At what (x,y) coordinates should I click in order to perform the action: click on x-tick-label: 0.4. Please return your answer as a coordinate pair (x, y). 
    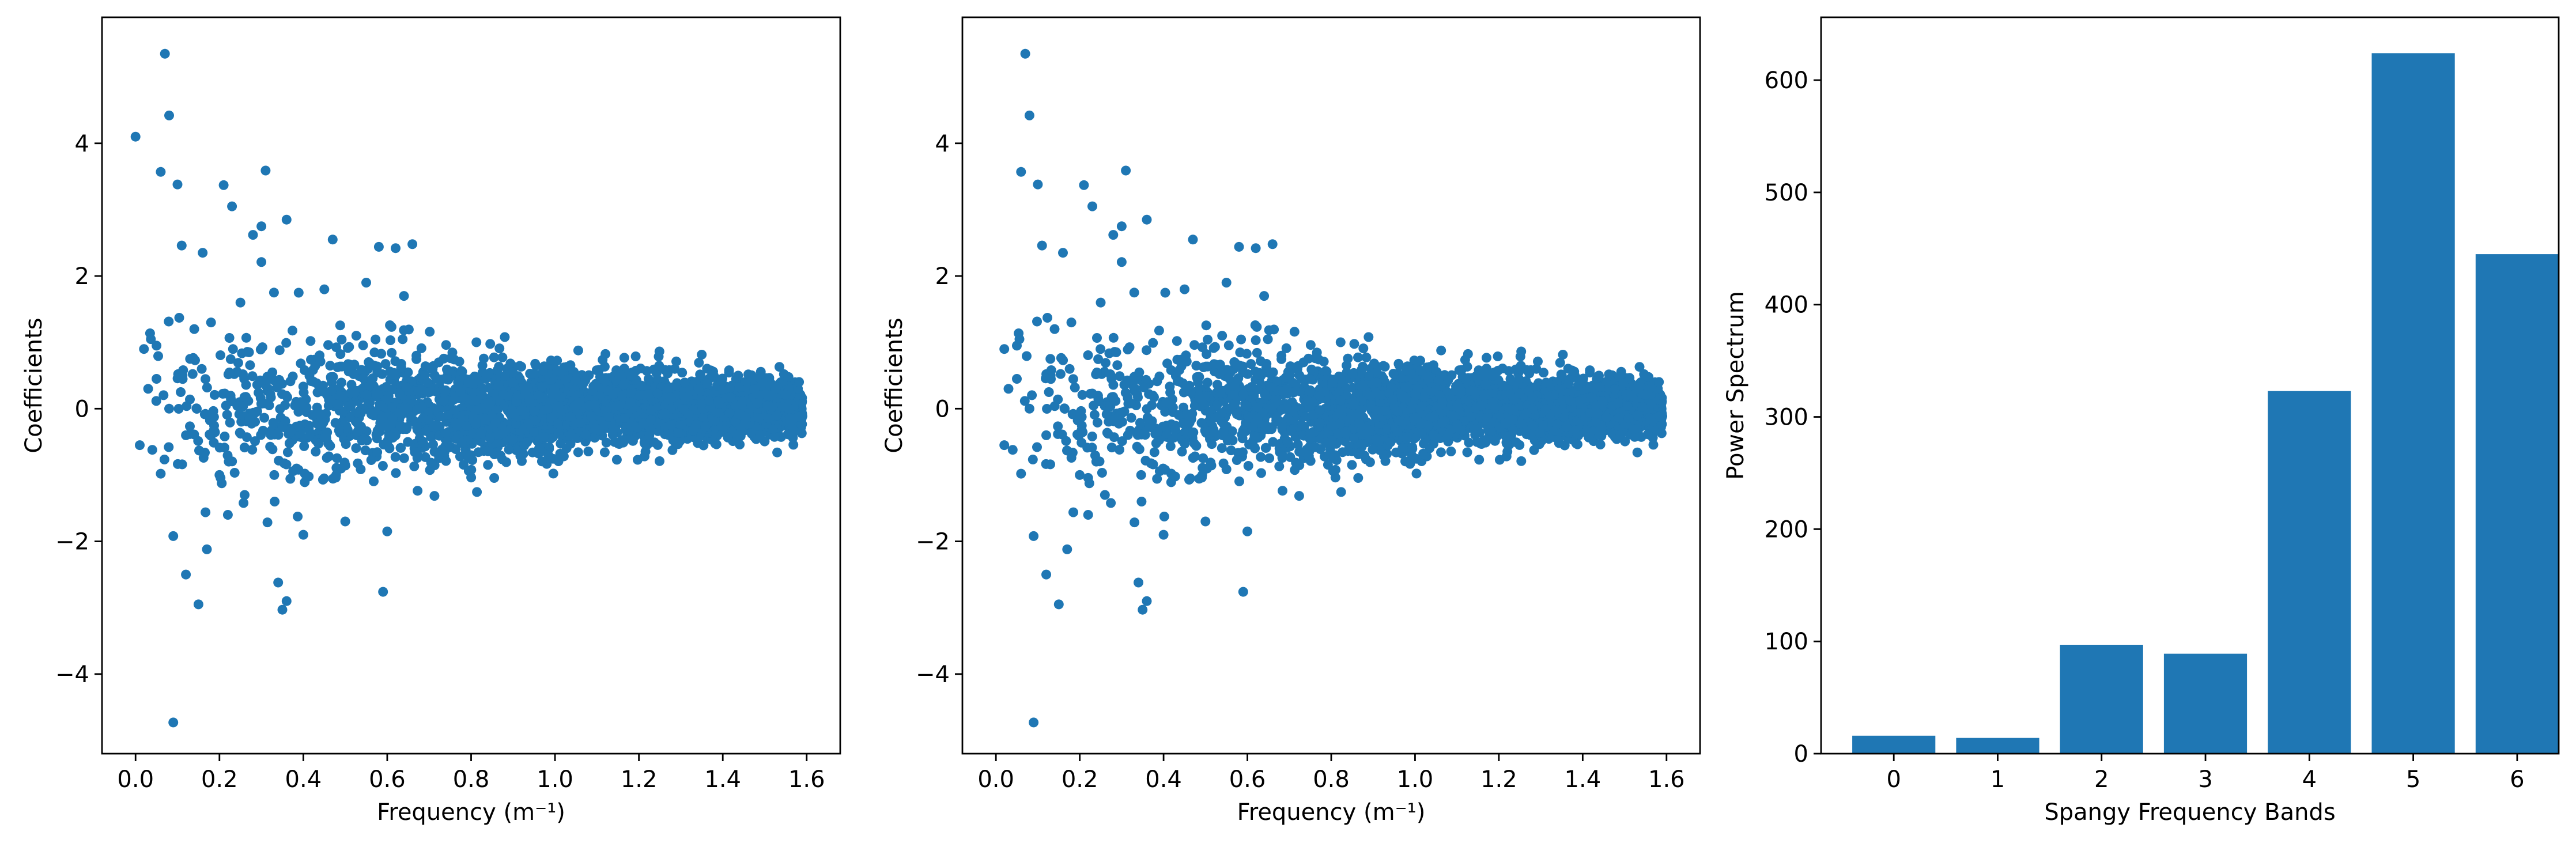
    Looking at the image, I should click on (303, 779).